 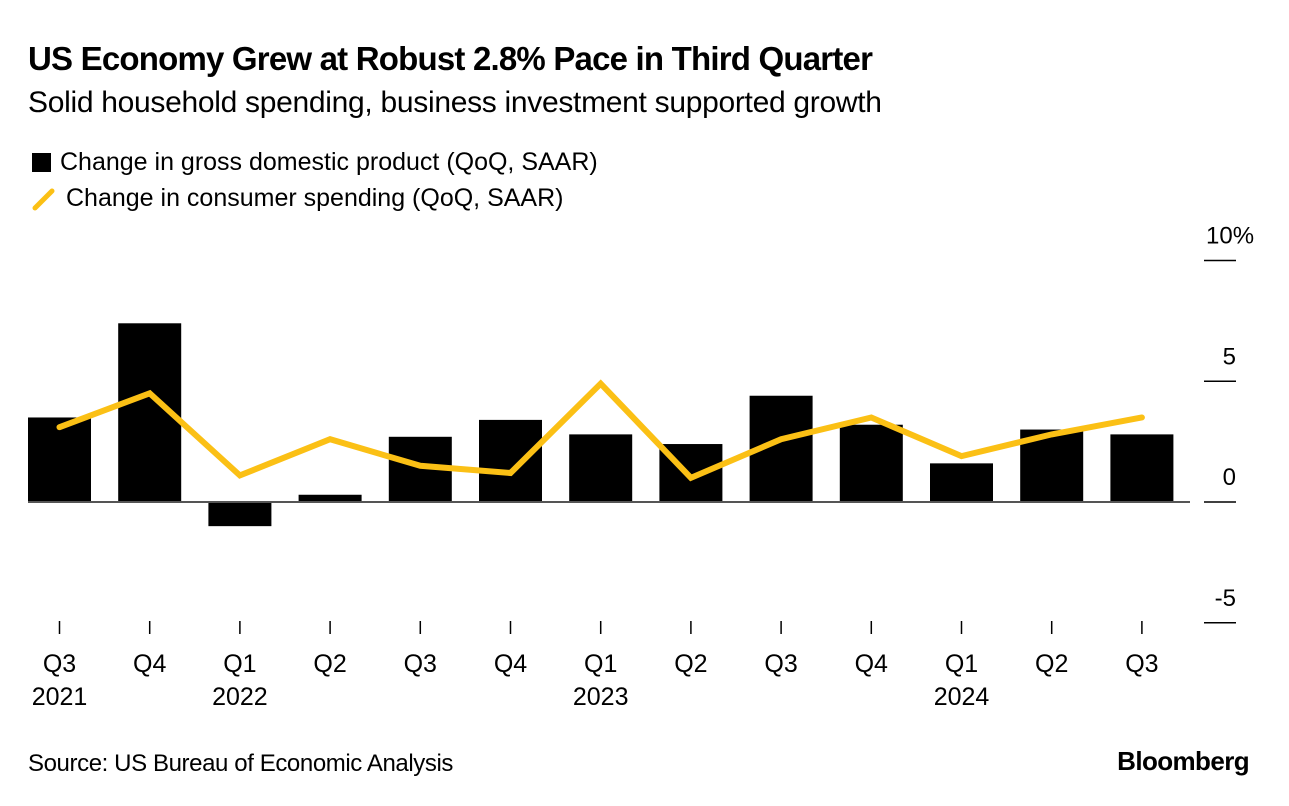 What do you see at coordinates (1229, 356) in the screenshot?
I see `y-tick-label: 5` at bounding box center [1229, 356].